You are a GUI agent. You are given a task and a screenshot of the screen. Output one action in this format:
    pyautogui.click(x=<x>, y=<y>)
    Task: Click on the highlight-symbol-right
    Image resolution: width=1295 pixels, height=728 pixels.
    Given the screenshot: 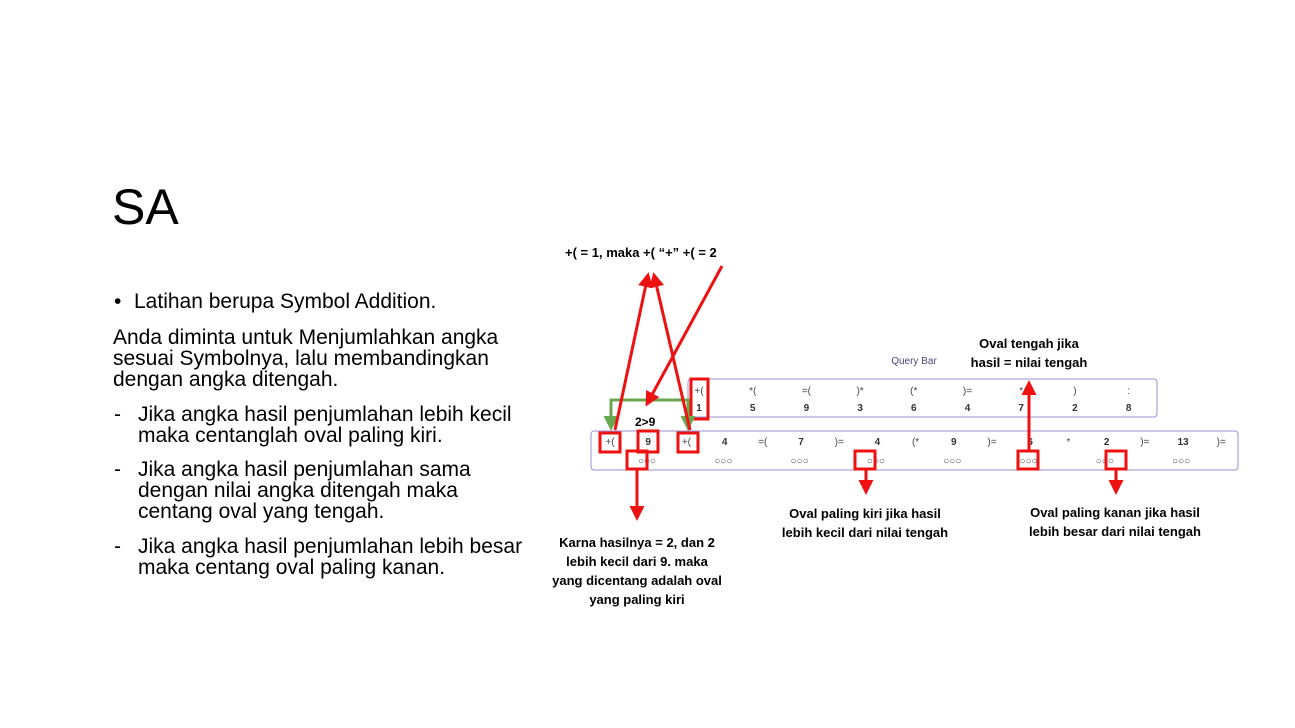 What is the action you would take?
    pyautogui.click(x=688, y=442)
    